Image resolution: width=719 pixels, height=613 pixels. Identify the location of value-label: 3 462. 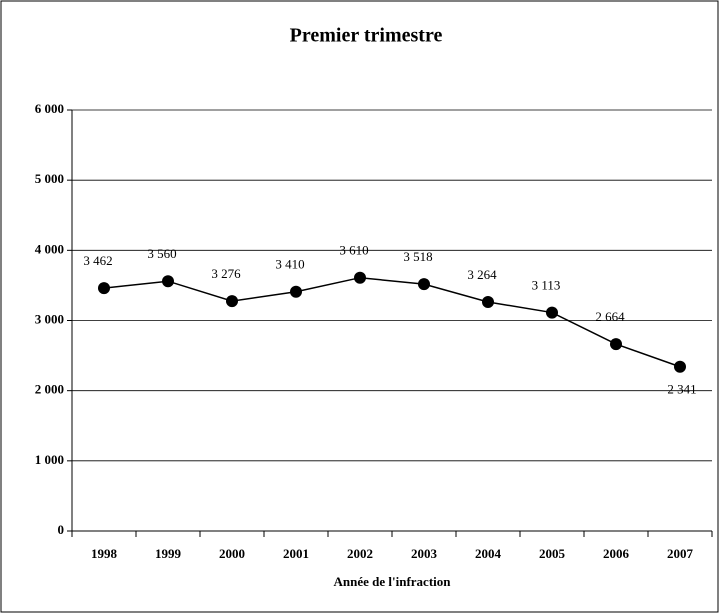
(97, 260).